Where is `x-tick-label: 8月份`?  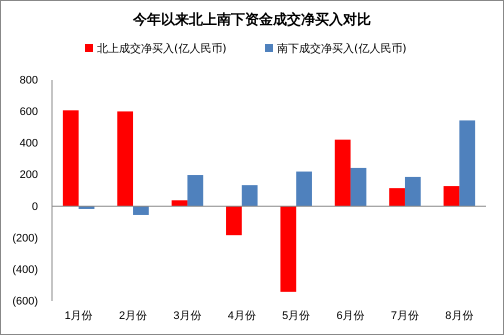
x-tick-label: 8月份 is located at coordinates (459, 316).